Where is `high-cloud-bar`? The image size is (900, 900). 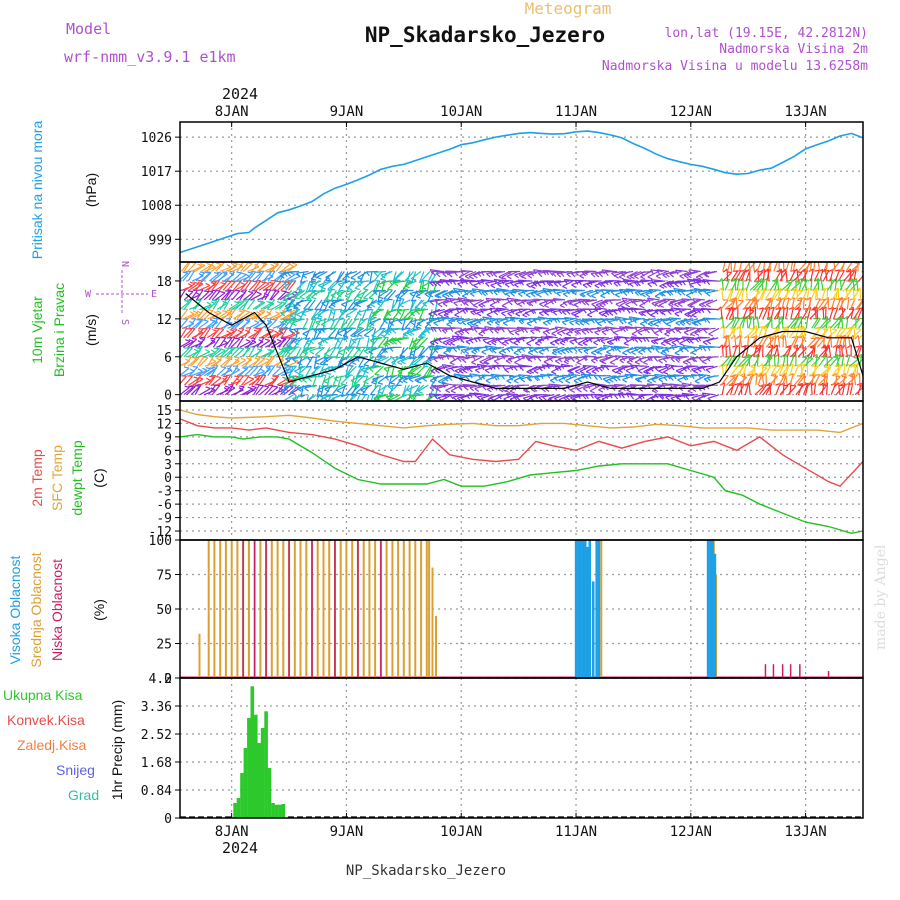
high-cloud-bar is located at coordinates (583, 609).